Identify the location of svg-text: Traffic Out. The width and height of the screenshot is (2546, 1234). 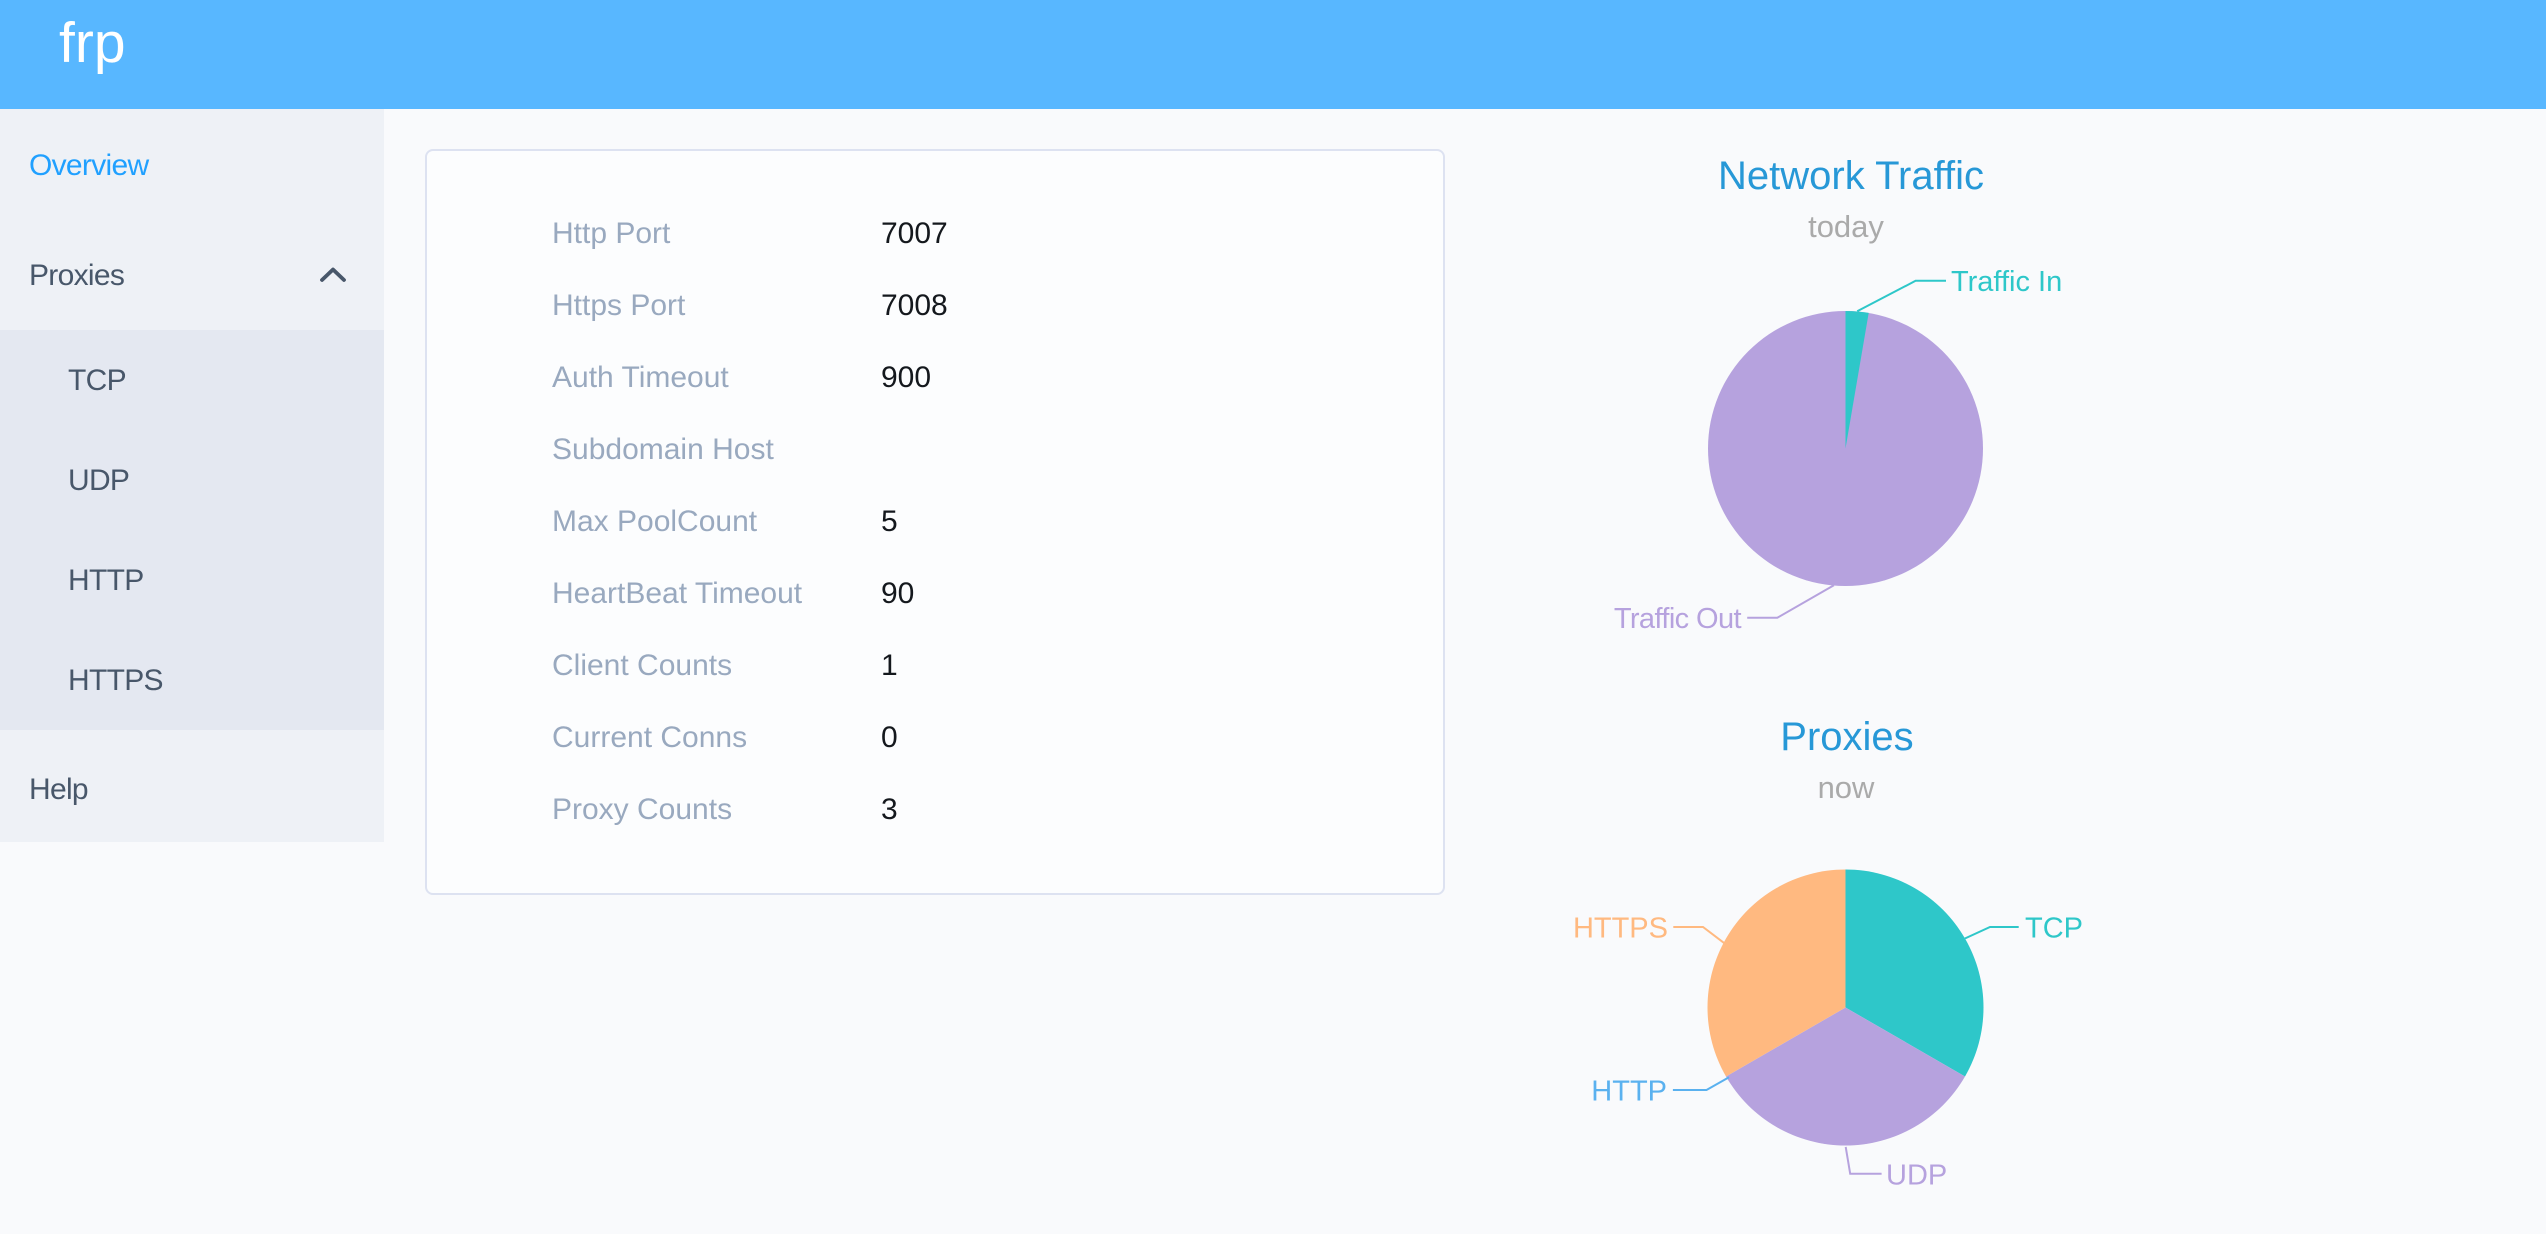
(1678, 619).